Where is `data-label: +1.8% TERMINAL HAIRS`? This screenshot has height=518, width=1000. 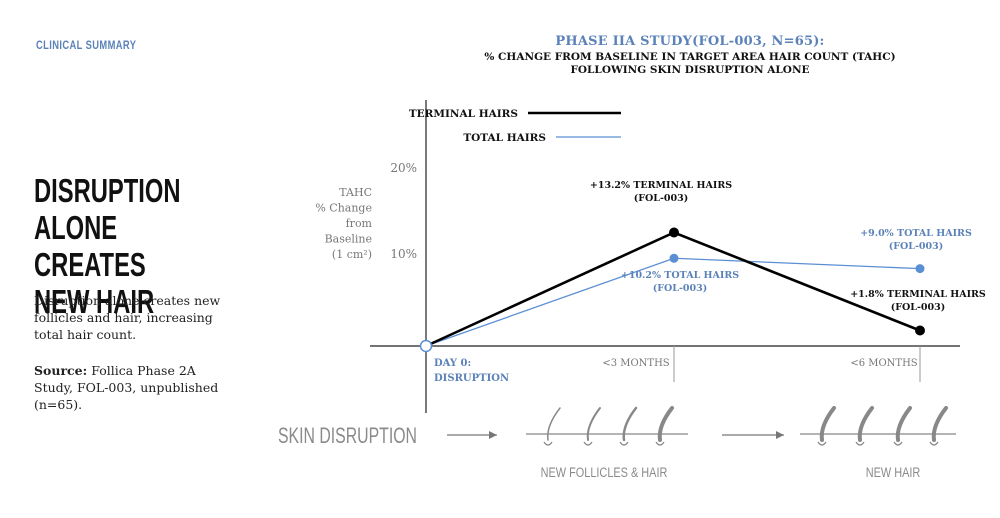
data-label: +1.8% TERMINAL HAIRS is located at coordinates (918, 294).